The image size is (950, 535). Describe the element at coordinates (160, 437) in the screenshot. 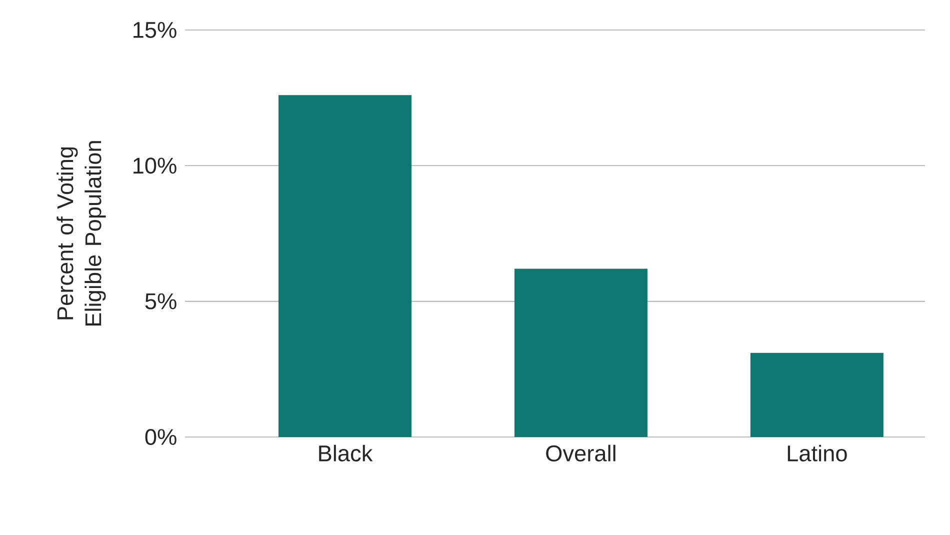

I see `y-tick-label: 0%` at that location.